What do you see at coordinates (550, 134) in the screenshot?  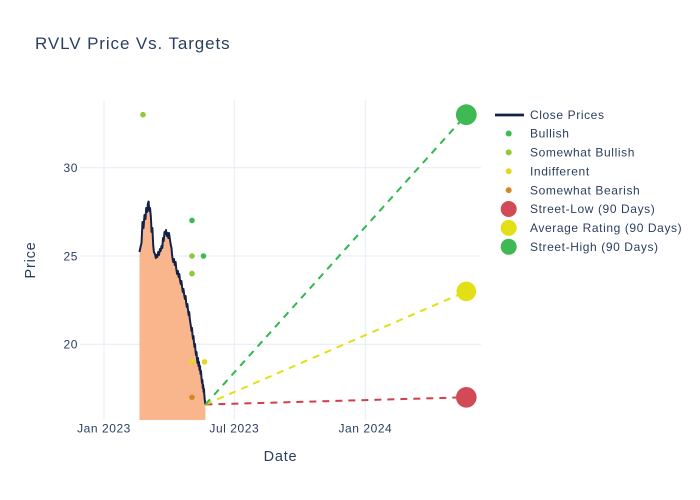 I see `svg-text: Bullish` at bounding box center [550, 134].